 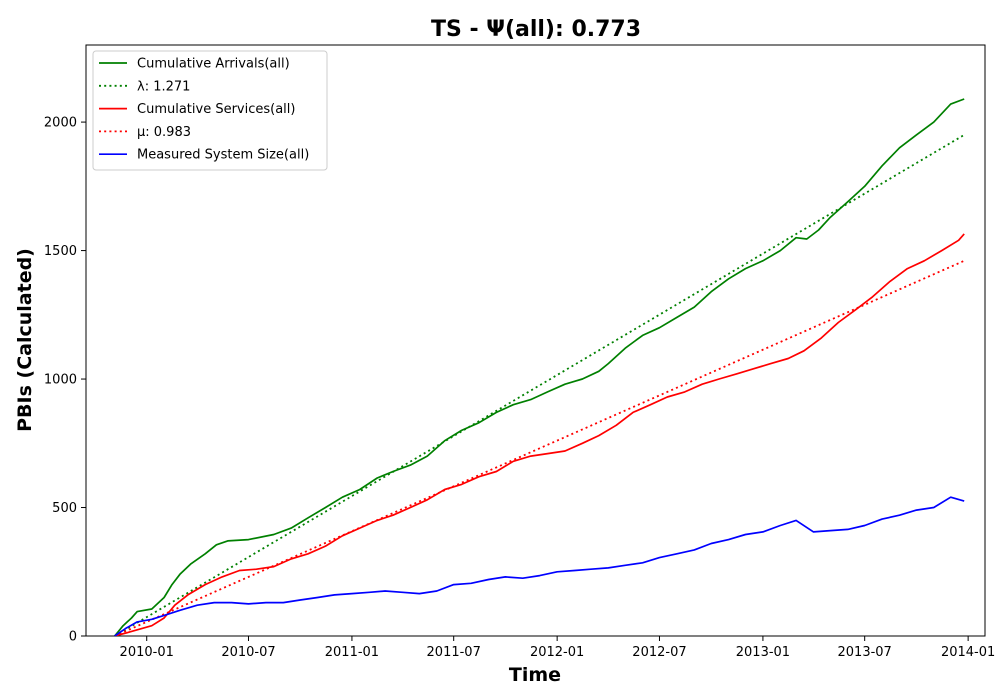 I want to click on x-tick-label-8: 2014-01, so click(x=968, y=652).